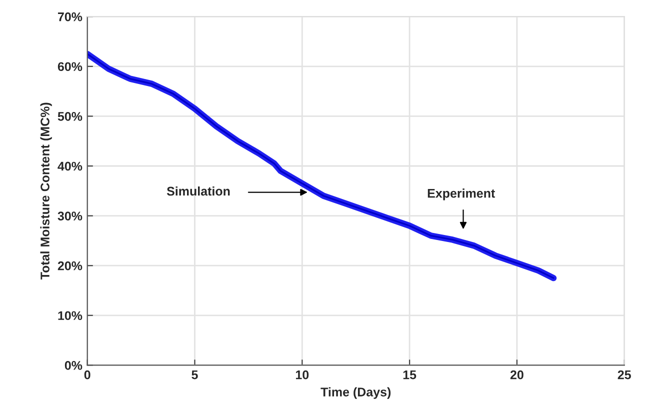  Describe the element at coordinates (461, 194) in the screenshot. I see `annotation: Experiment` at that location.